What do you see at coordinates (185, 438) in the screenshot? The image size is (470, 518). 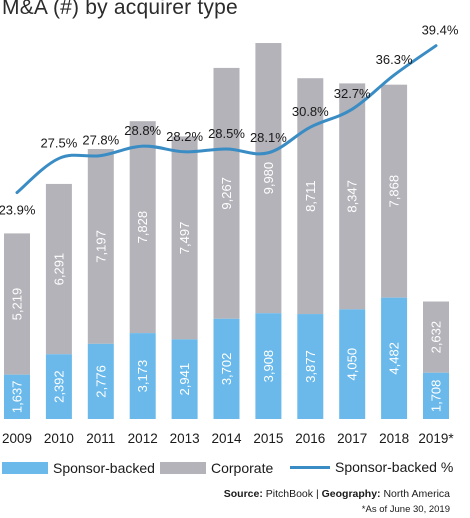 I see `x-tick-label-2013: 2013` at bounding box center [185, 438].